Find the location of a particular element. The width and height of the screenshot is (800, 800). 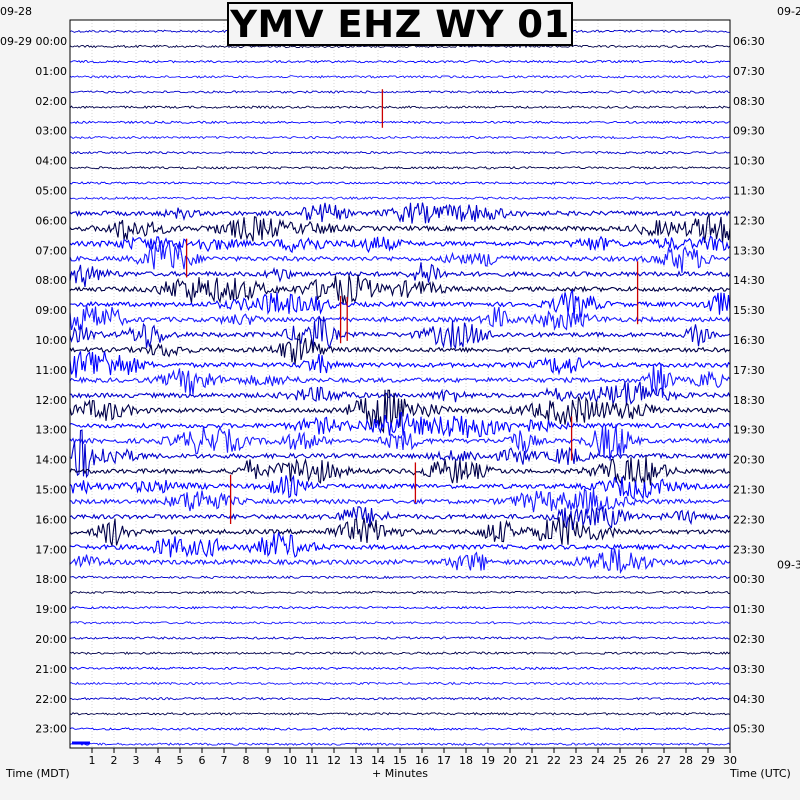

right-time-label: 20:30 is located at coordinates (749, 460).